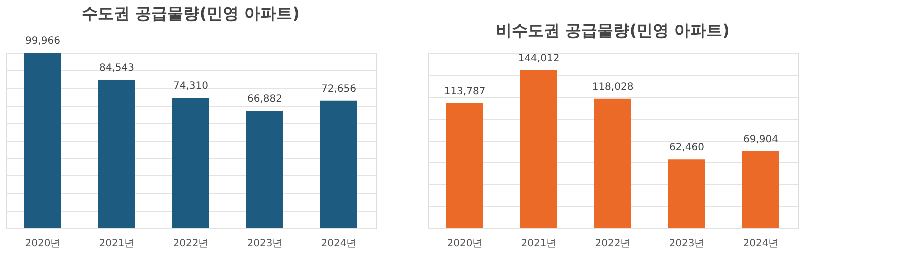 Image resolution: width=900 pixels, height=275 pixels. What do you see at coordinates (117, 68) in the screenshot?
I see `data-label: 84,543` at bounding box center [117, 68].